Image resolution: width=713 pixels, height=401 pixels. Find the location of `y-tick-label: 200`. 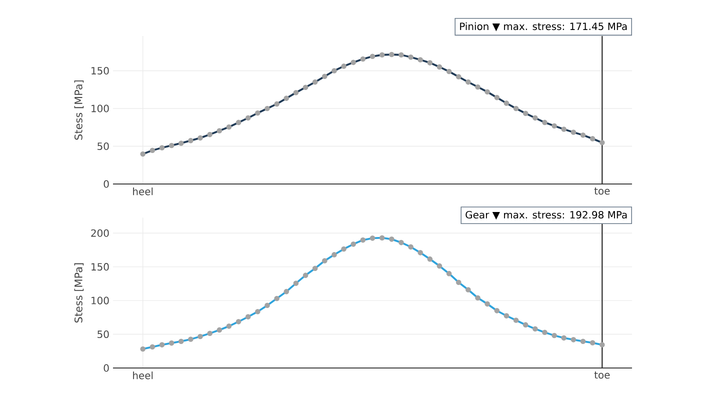

y-tick-label: 200 is located at coordinates (100, 233).